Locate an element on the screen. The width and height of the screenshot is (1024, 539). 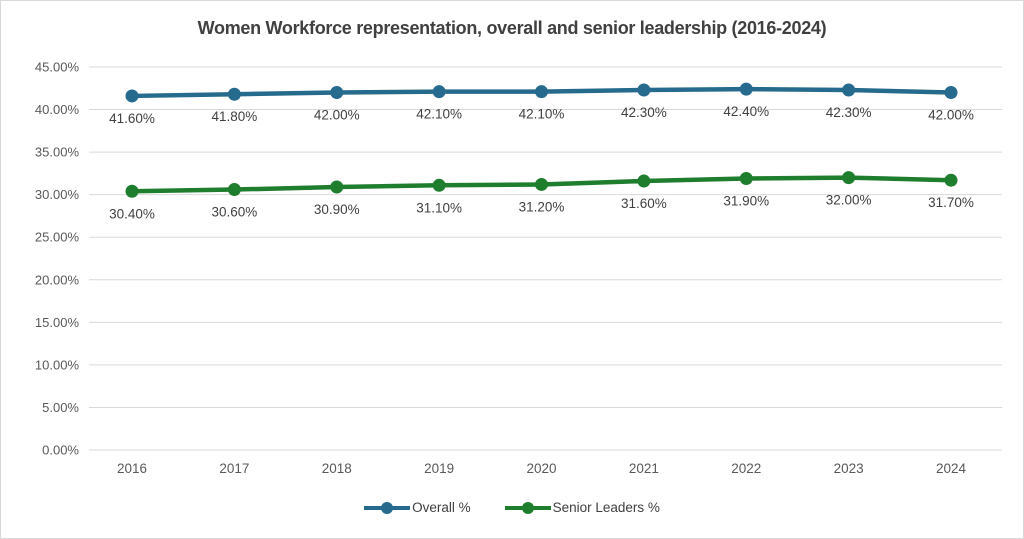
legend: Overall % Senior Leaders % is located at coordinates (512, 507).